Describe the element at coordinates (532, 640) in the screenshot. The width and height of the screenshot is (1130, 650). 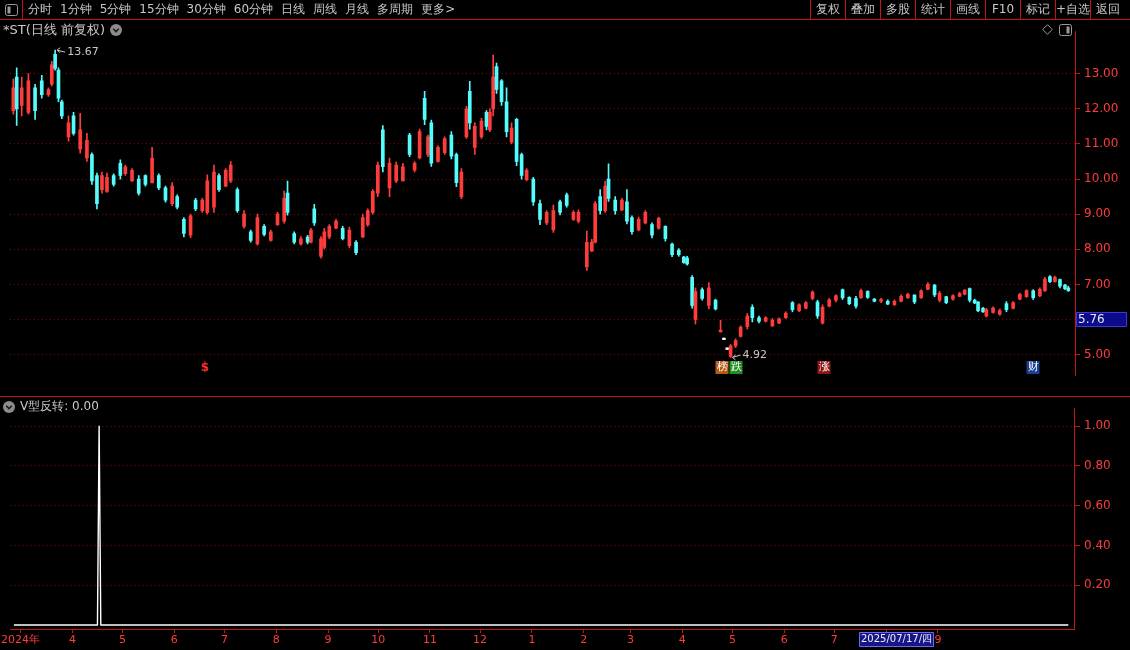
I see `x-tick-label: 1` at that location.